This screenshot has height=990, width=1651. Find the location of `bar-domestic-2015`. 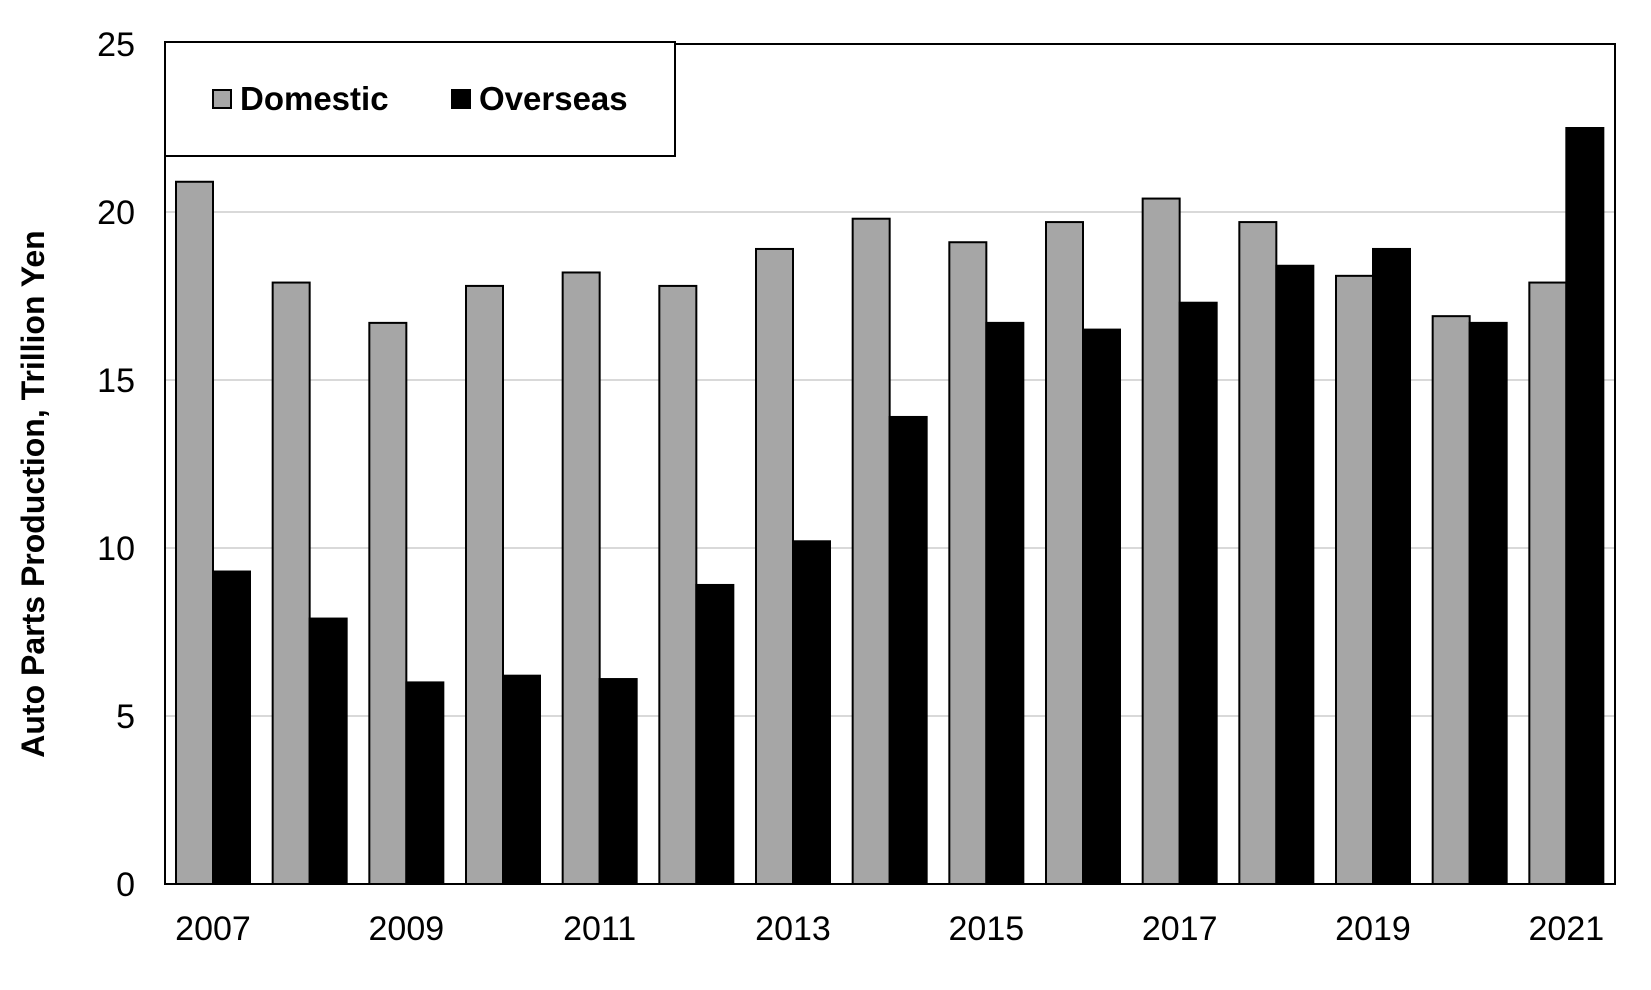

bar-domestic-2015 is located at coordinates (968, 563).